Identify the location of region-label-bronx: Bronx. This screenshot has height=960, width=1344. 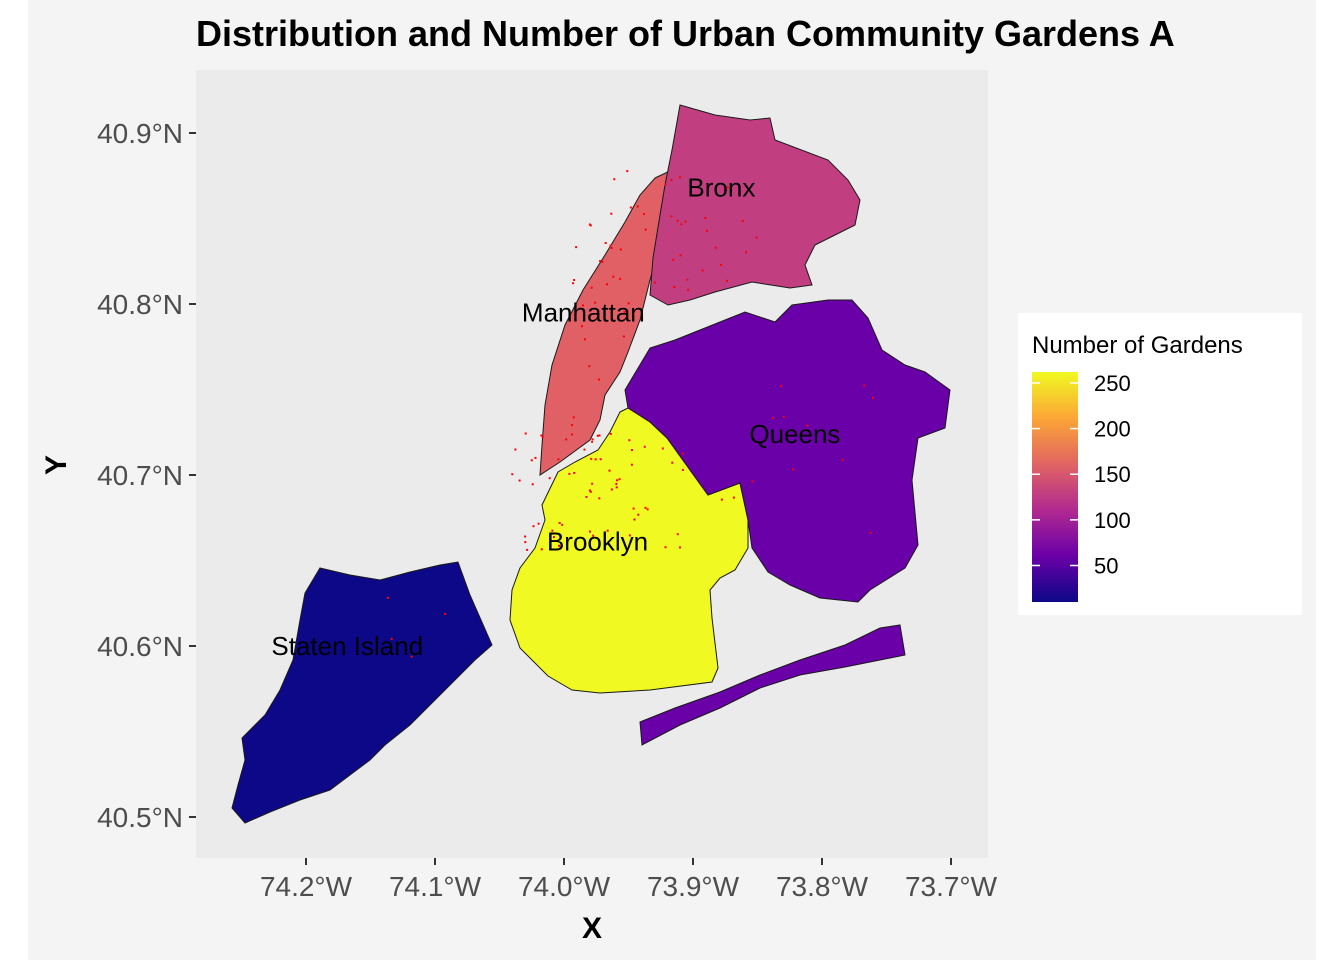
(721, 188).